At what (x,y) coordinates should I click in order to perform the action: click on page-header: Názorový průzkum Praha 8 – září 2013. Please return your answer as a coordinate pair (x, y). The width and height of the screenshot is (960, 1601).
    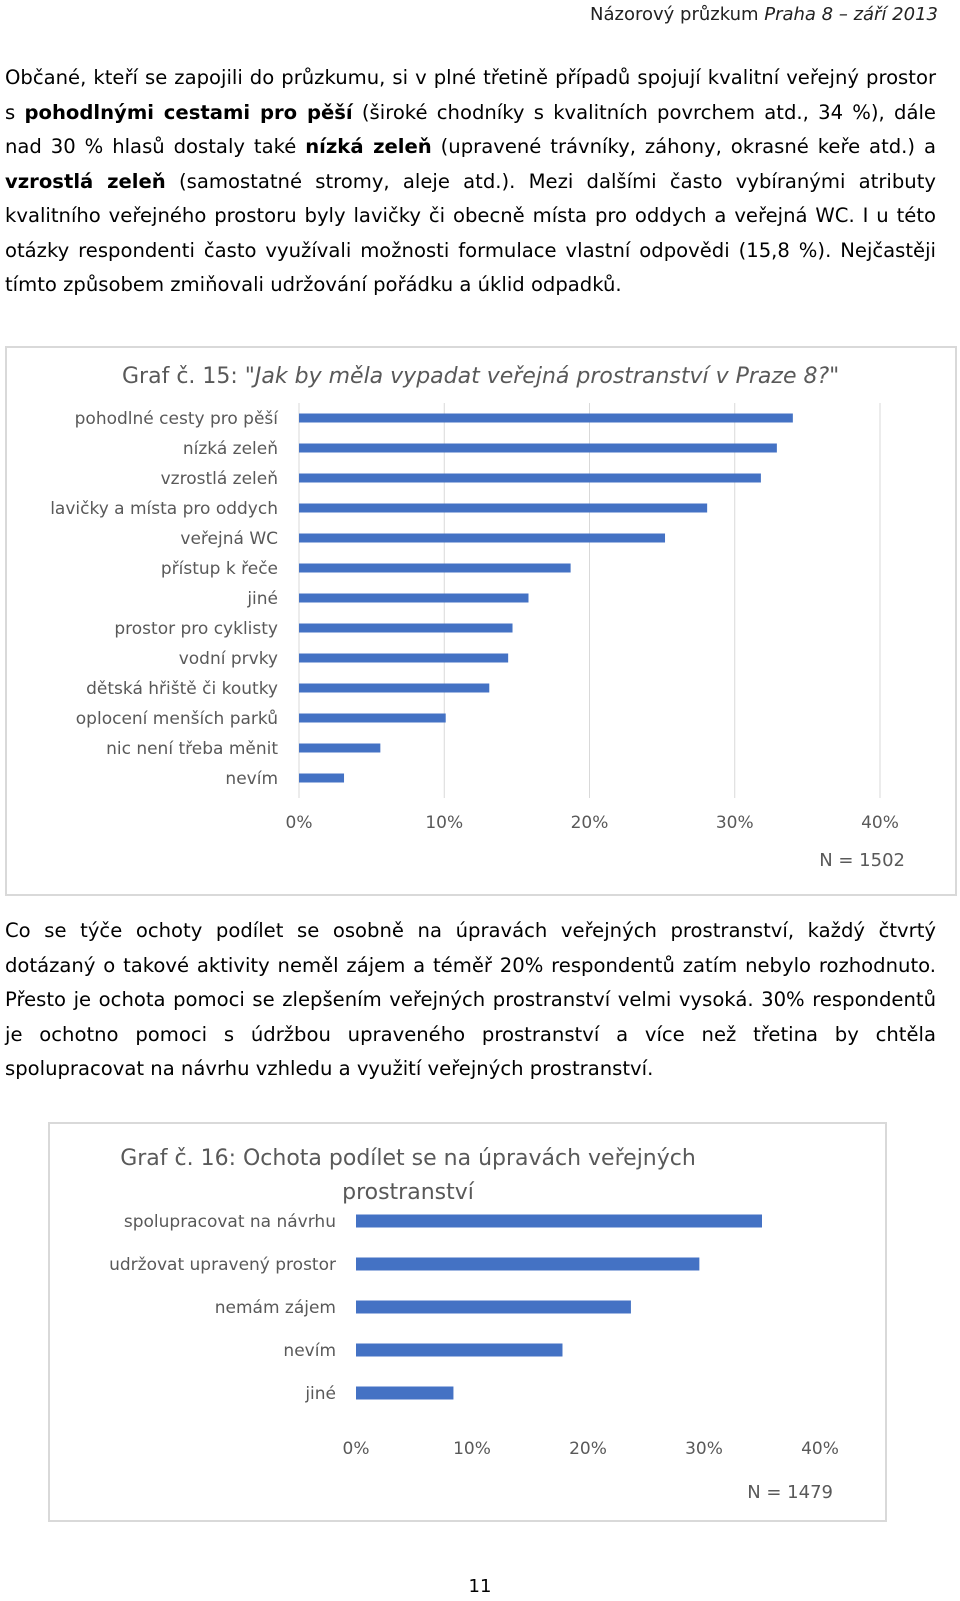
    Looking at the image, I should click on (764, 14).